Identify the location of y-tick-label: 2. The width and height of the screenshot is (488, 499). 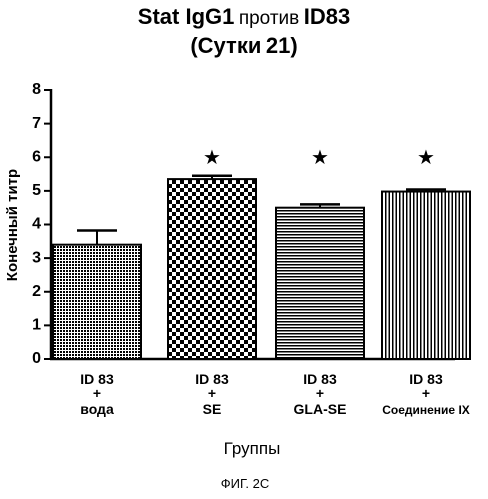
(36, 291).